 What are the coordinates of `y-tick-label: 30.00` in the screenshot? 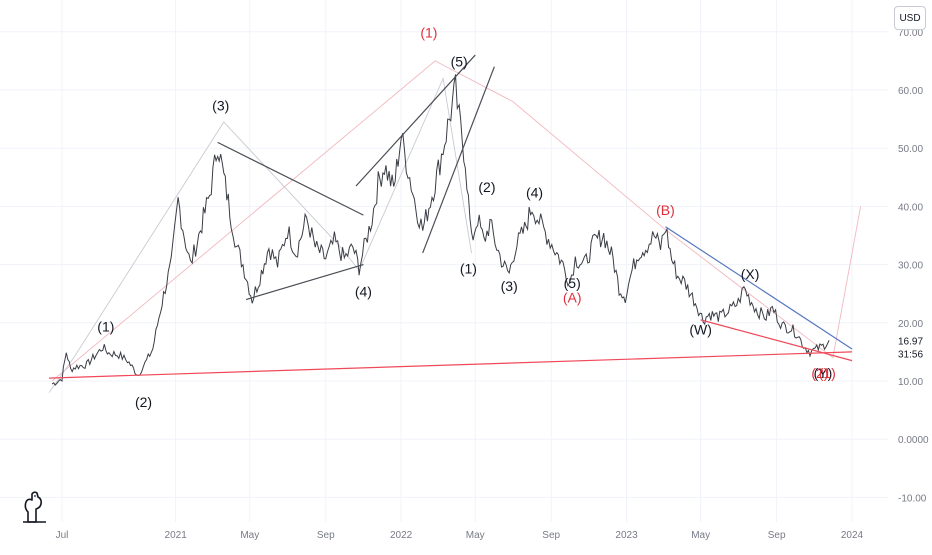 It's located at (910, 266).